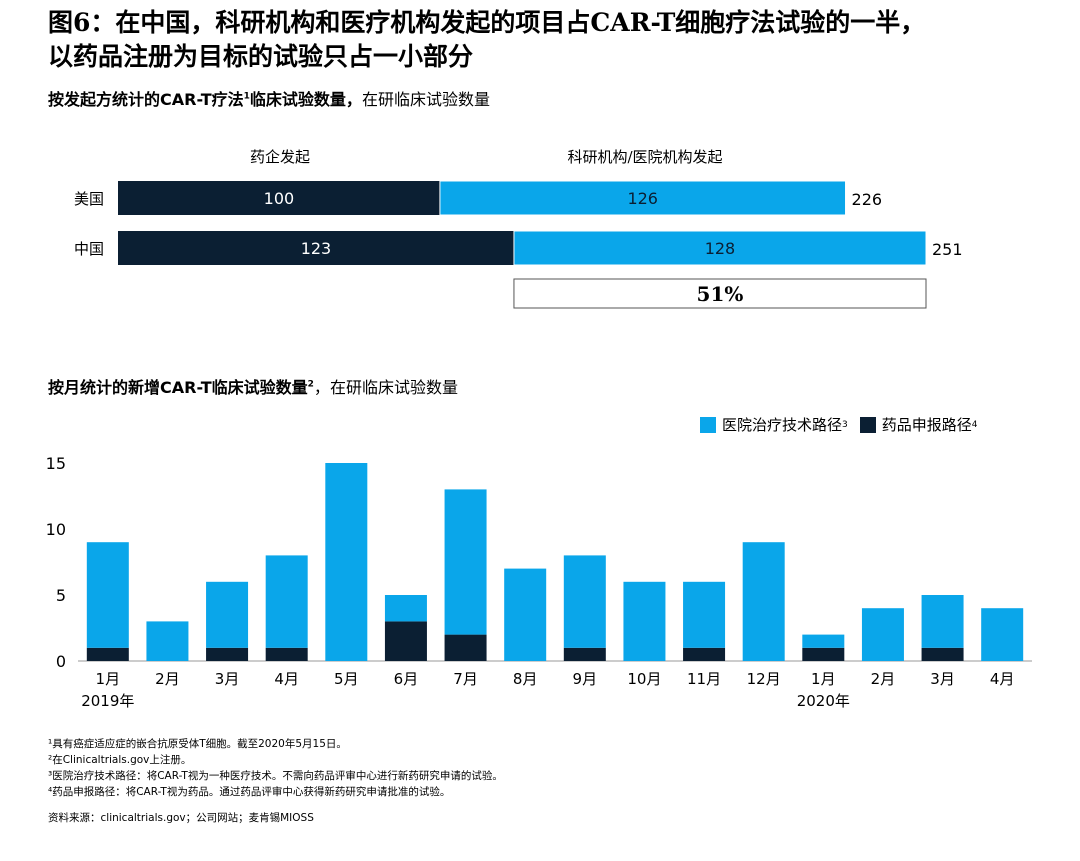 The height and width of the screenshot is (861, 1080). I want to click on y-tick-label: 0, so click(61, 661).